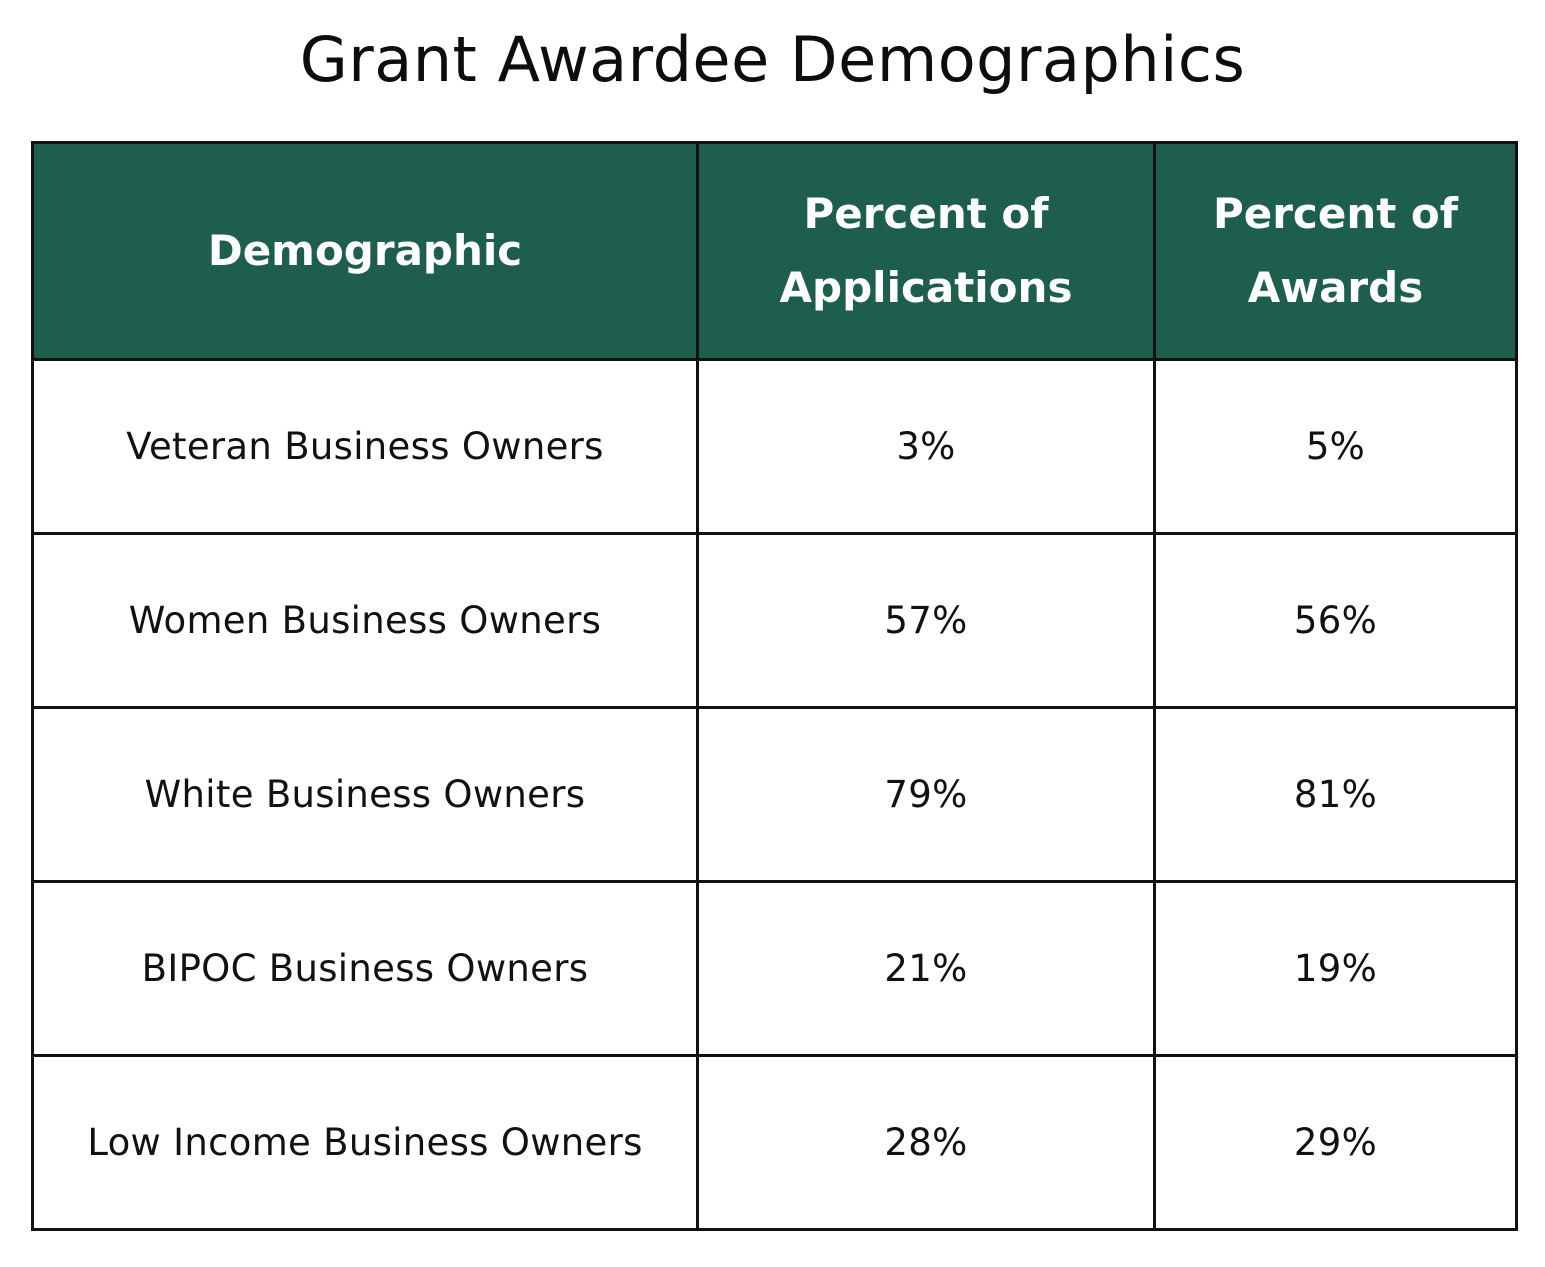 Image resolution: width=1545 pixels, height=1267 pixels. Describe the element at coordinates (926, 794) in the screenshot. I see `applications-percent-cell: 79%` at that location.